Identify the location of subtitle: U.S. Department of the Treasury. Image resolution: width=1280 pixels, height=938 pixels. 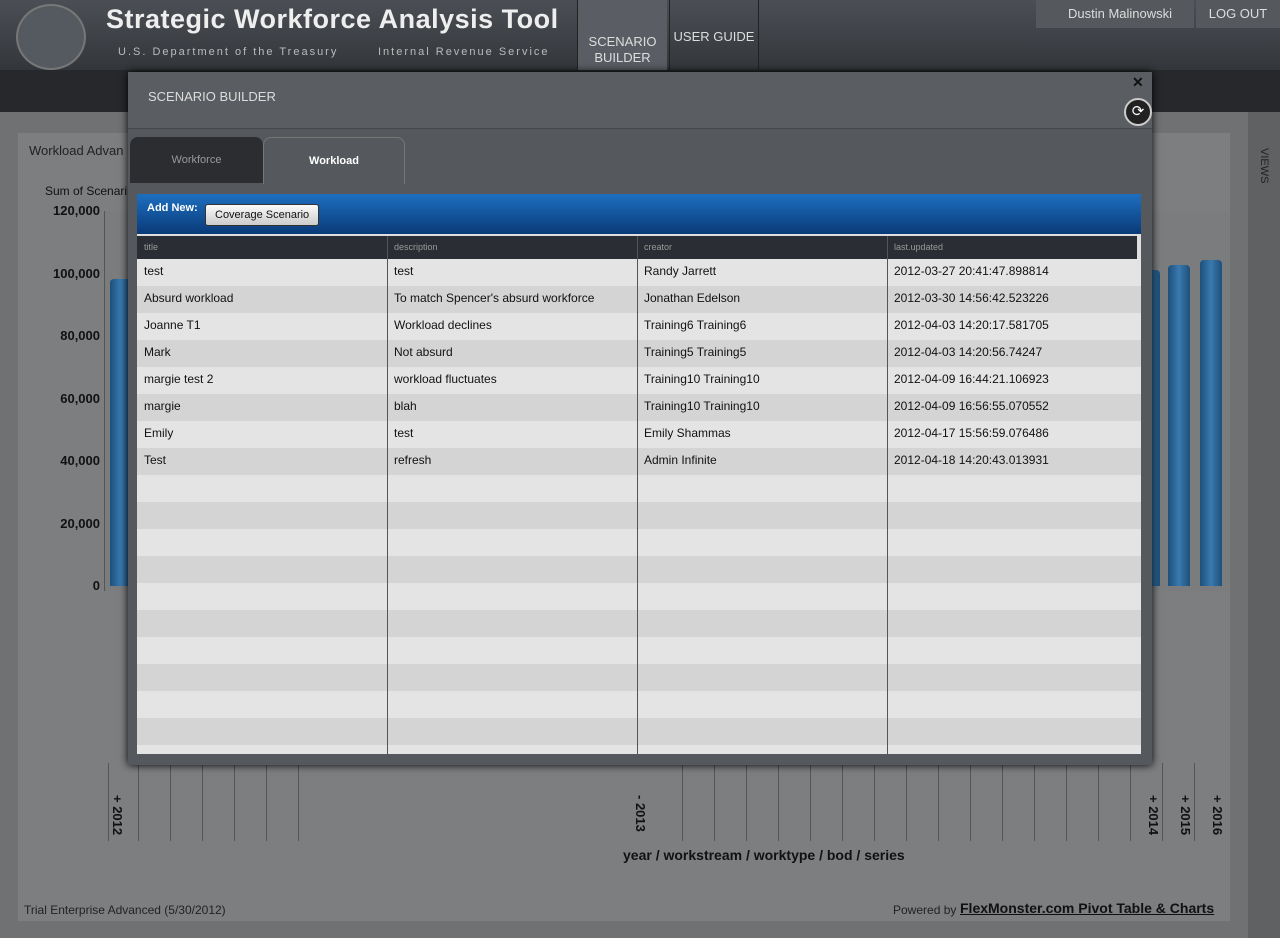
(228, 52).